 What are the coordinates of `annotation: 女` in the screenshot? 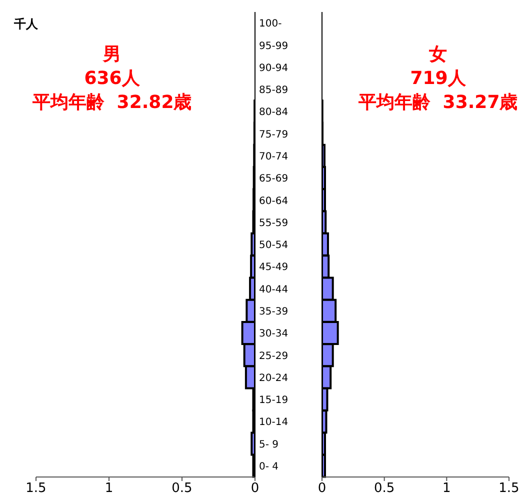 It's located at (438, 54).